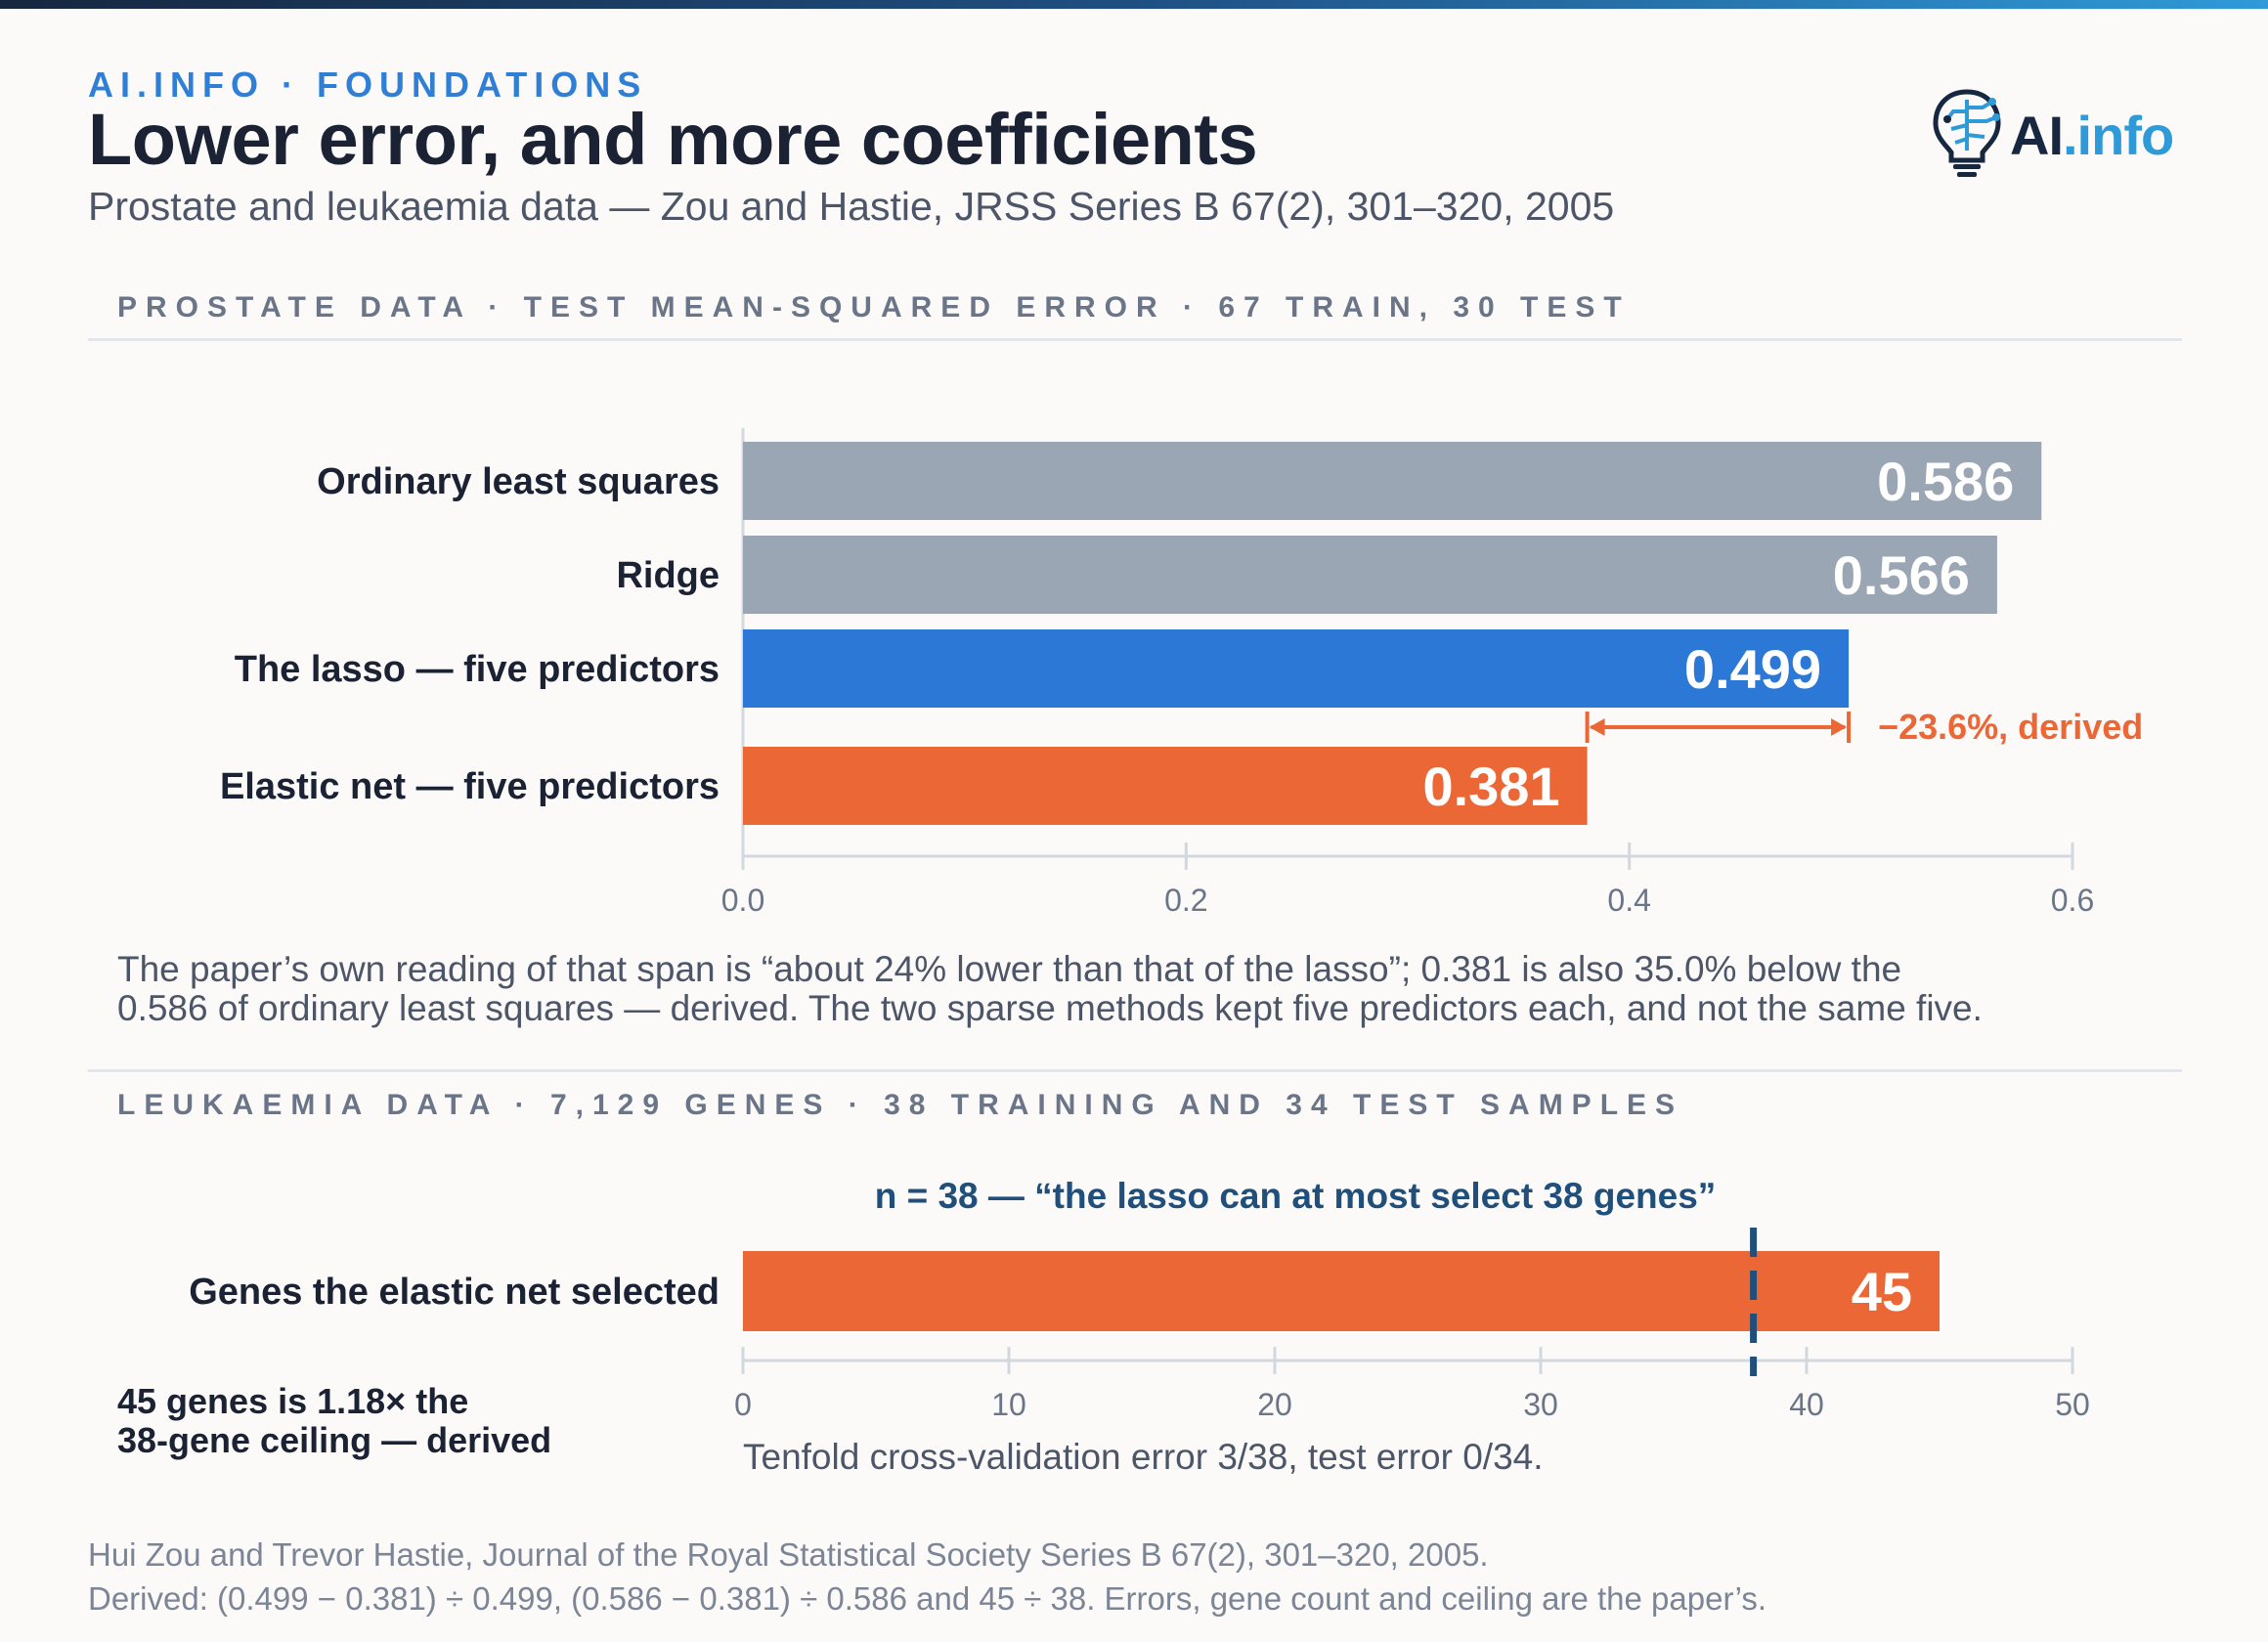 Image resolution: width=2268 pixels, height=1642 pixels. I want to click on x-tick-label: 10, so click(1008, 1404).